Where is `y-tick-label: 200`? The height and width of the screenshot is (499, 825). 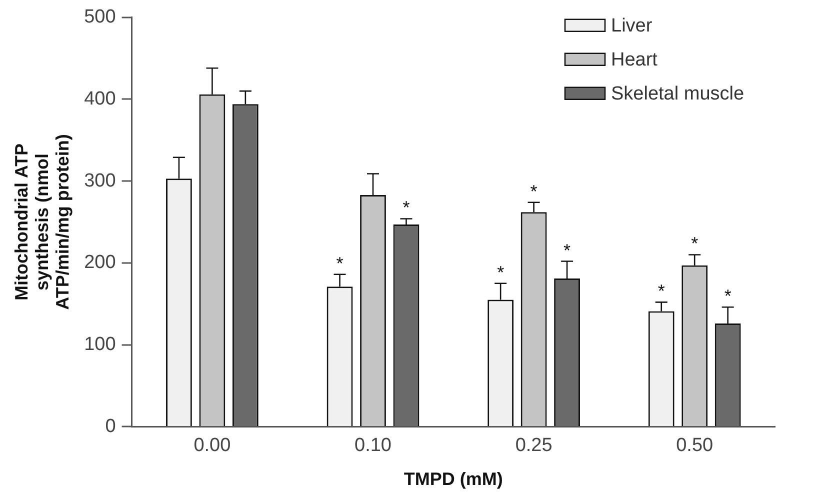
y-tick-label: 200 is located at coordinates (100, 263).